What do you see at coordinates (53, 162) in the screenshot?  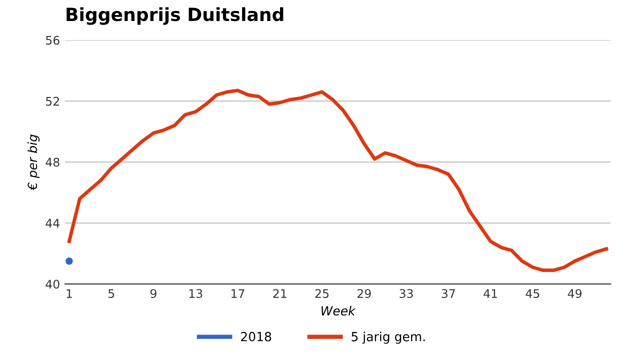 I see `y-tick-label: 48` at bounding box center [53, 162].